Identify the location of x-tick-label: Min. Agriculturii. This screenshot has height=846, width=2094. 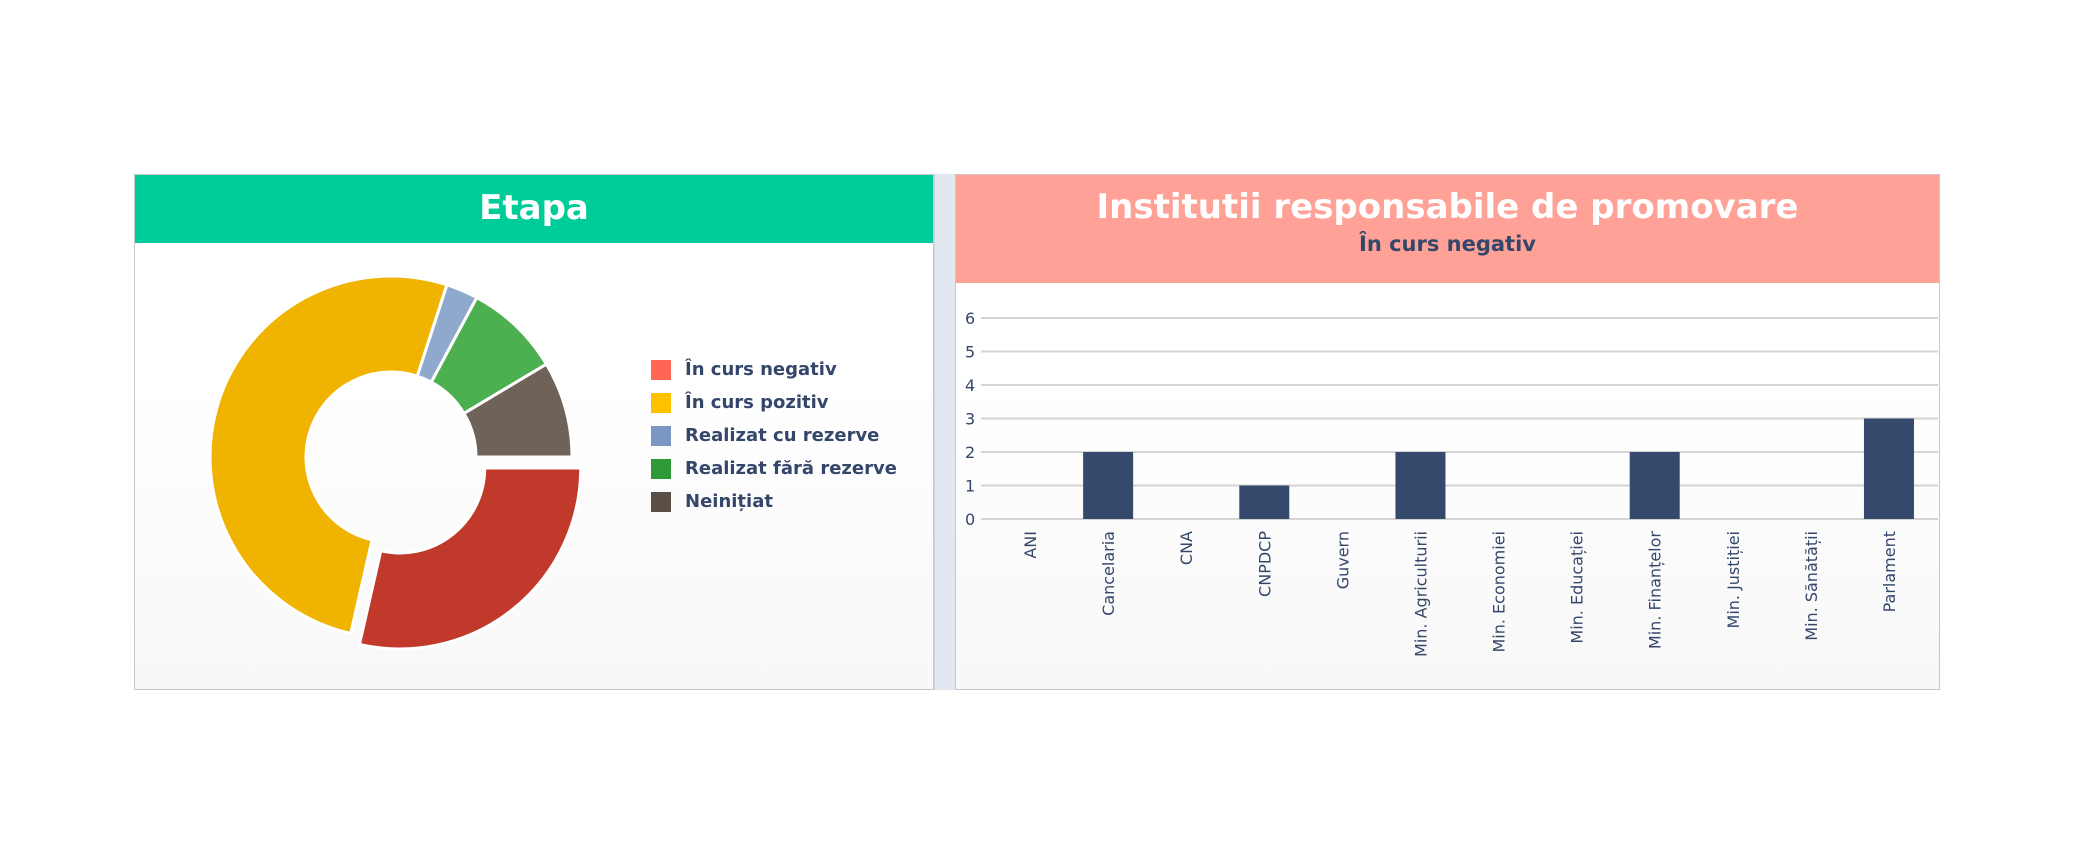
(1420, 594).